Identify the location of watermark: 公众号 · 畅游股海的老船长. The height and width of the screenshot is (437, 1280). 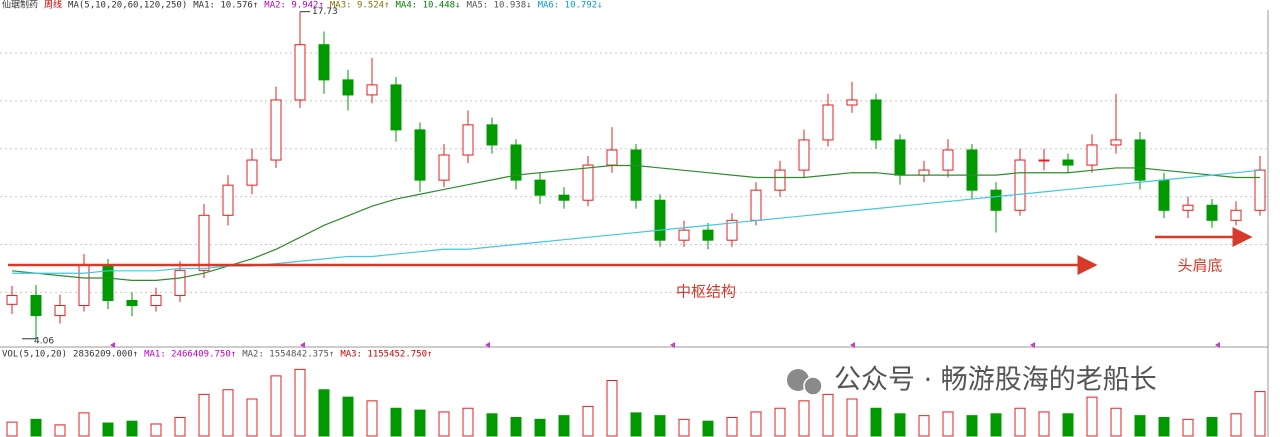
(995, 380).